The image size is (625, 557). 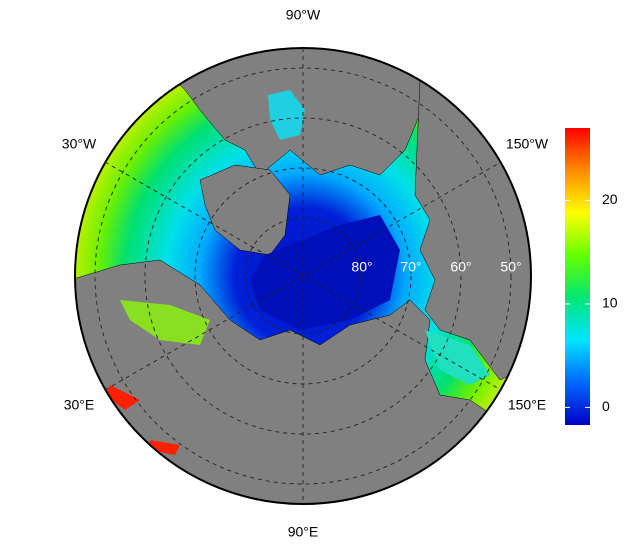 What do you see at coordinates (303, 532) in the screenshot?
I see `lon-label: 90°E` at bounding box center [303, 532].